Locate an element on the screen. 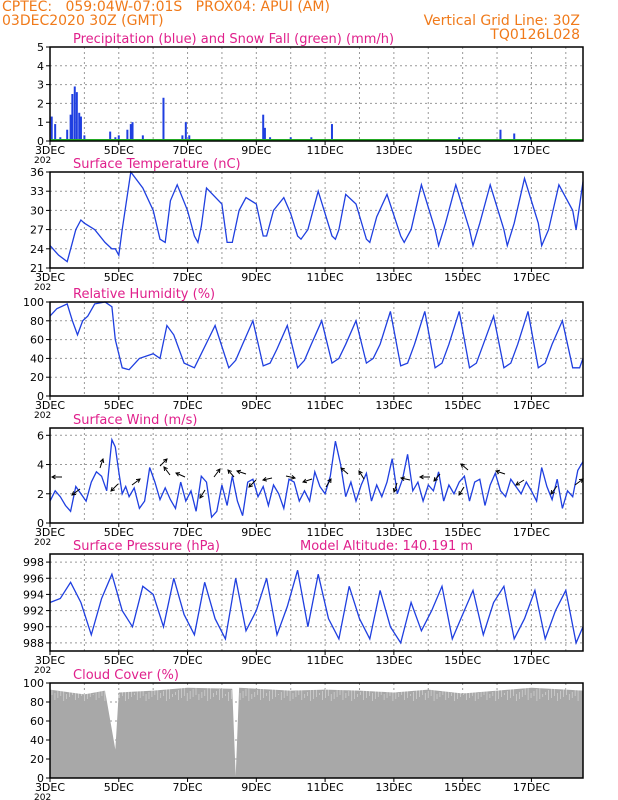 This screenshot has height=800, width=618. panel-title: Surface Temperature (nC) is located at coordinates (157, 164).